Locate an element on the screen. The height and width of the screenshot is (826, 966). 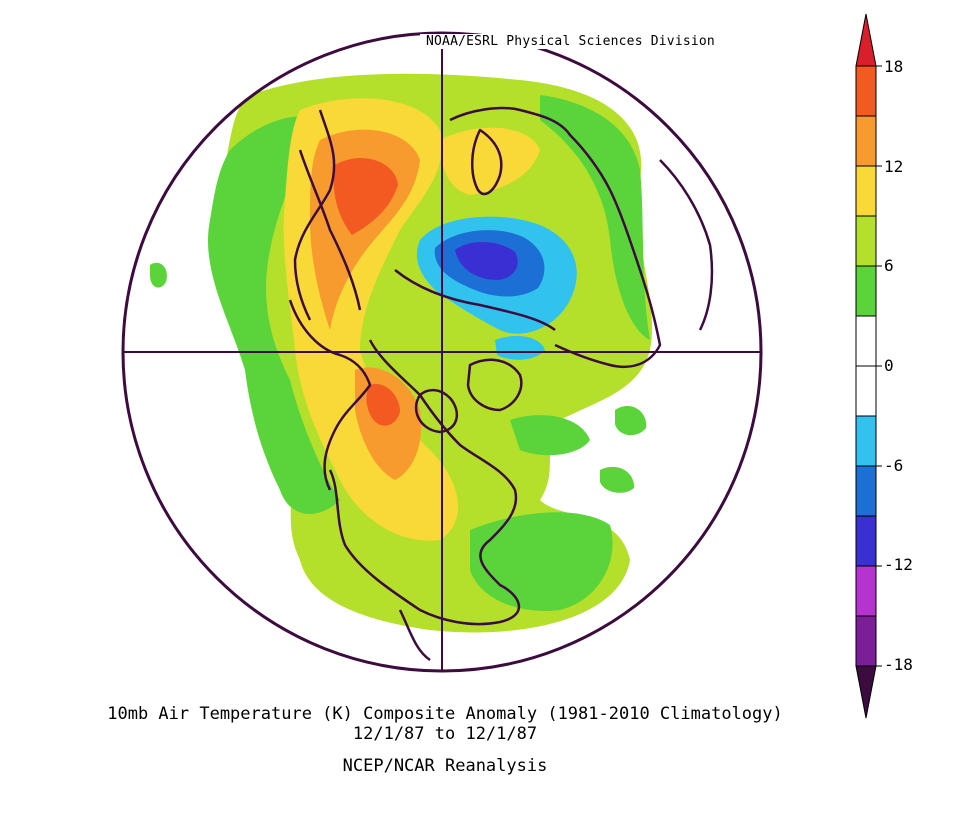
europe-outline is located at coordinates (555, 237).